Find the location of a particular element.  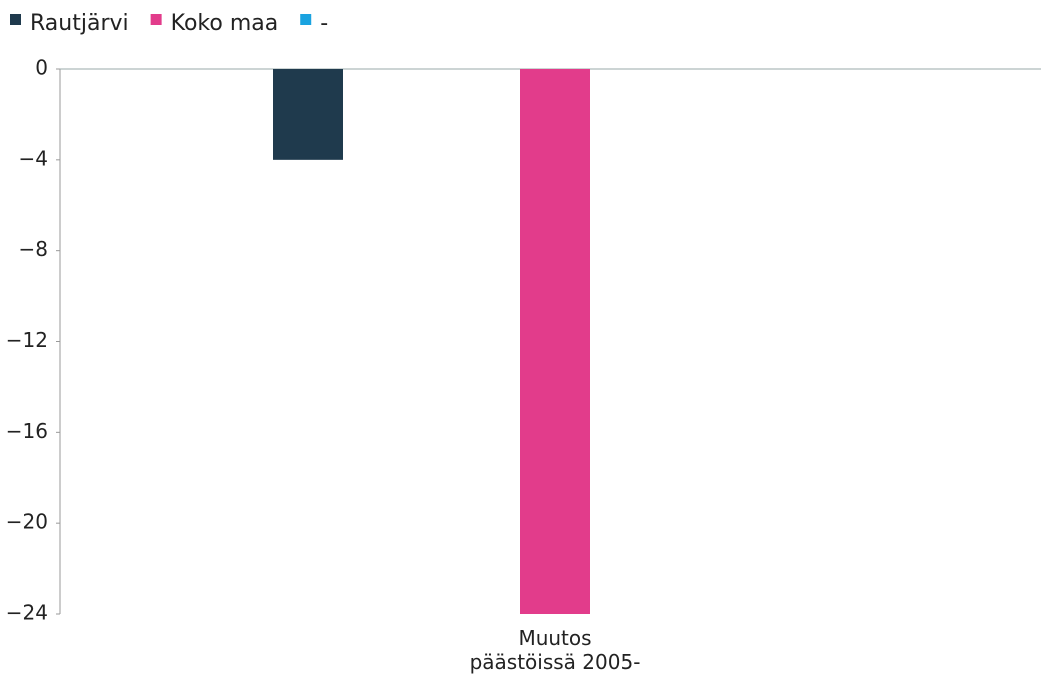

legend-label: Koko maa is located at coordinates (225, 23).